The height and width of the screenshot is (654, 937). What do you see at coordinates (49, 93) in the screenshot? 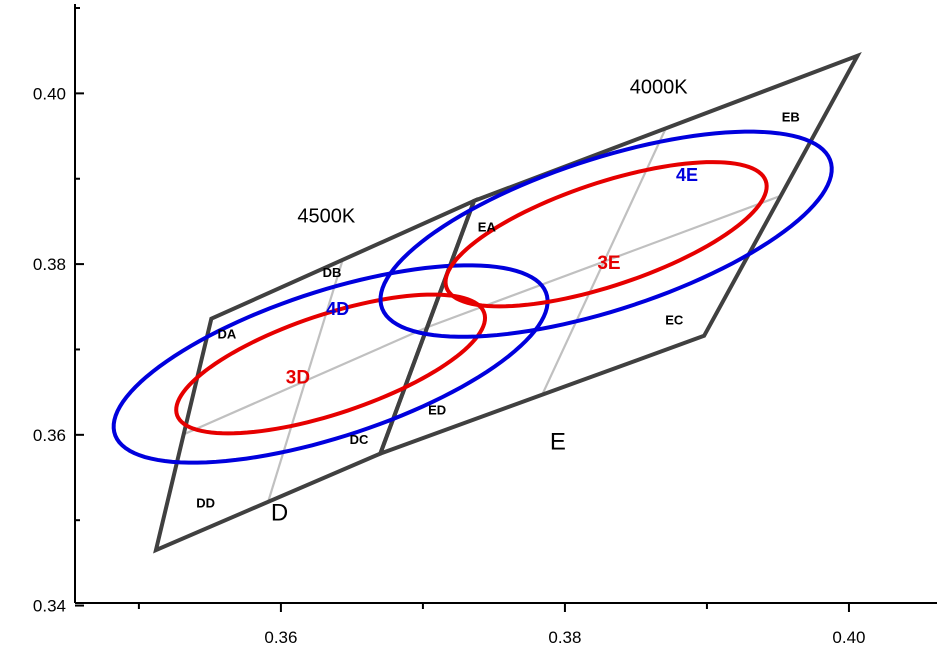
I see `y-tick-label: 0.40` at bounding box center [49, 93].